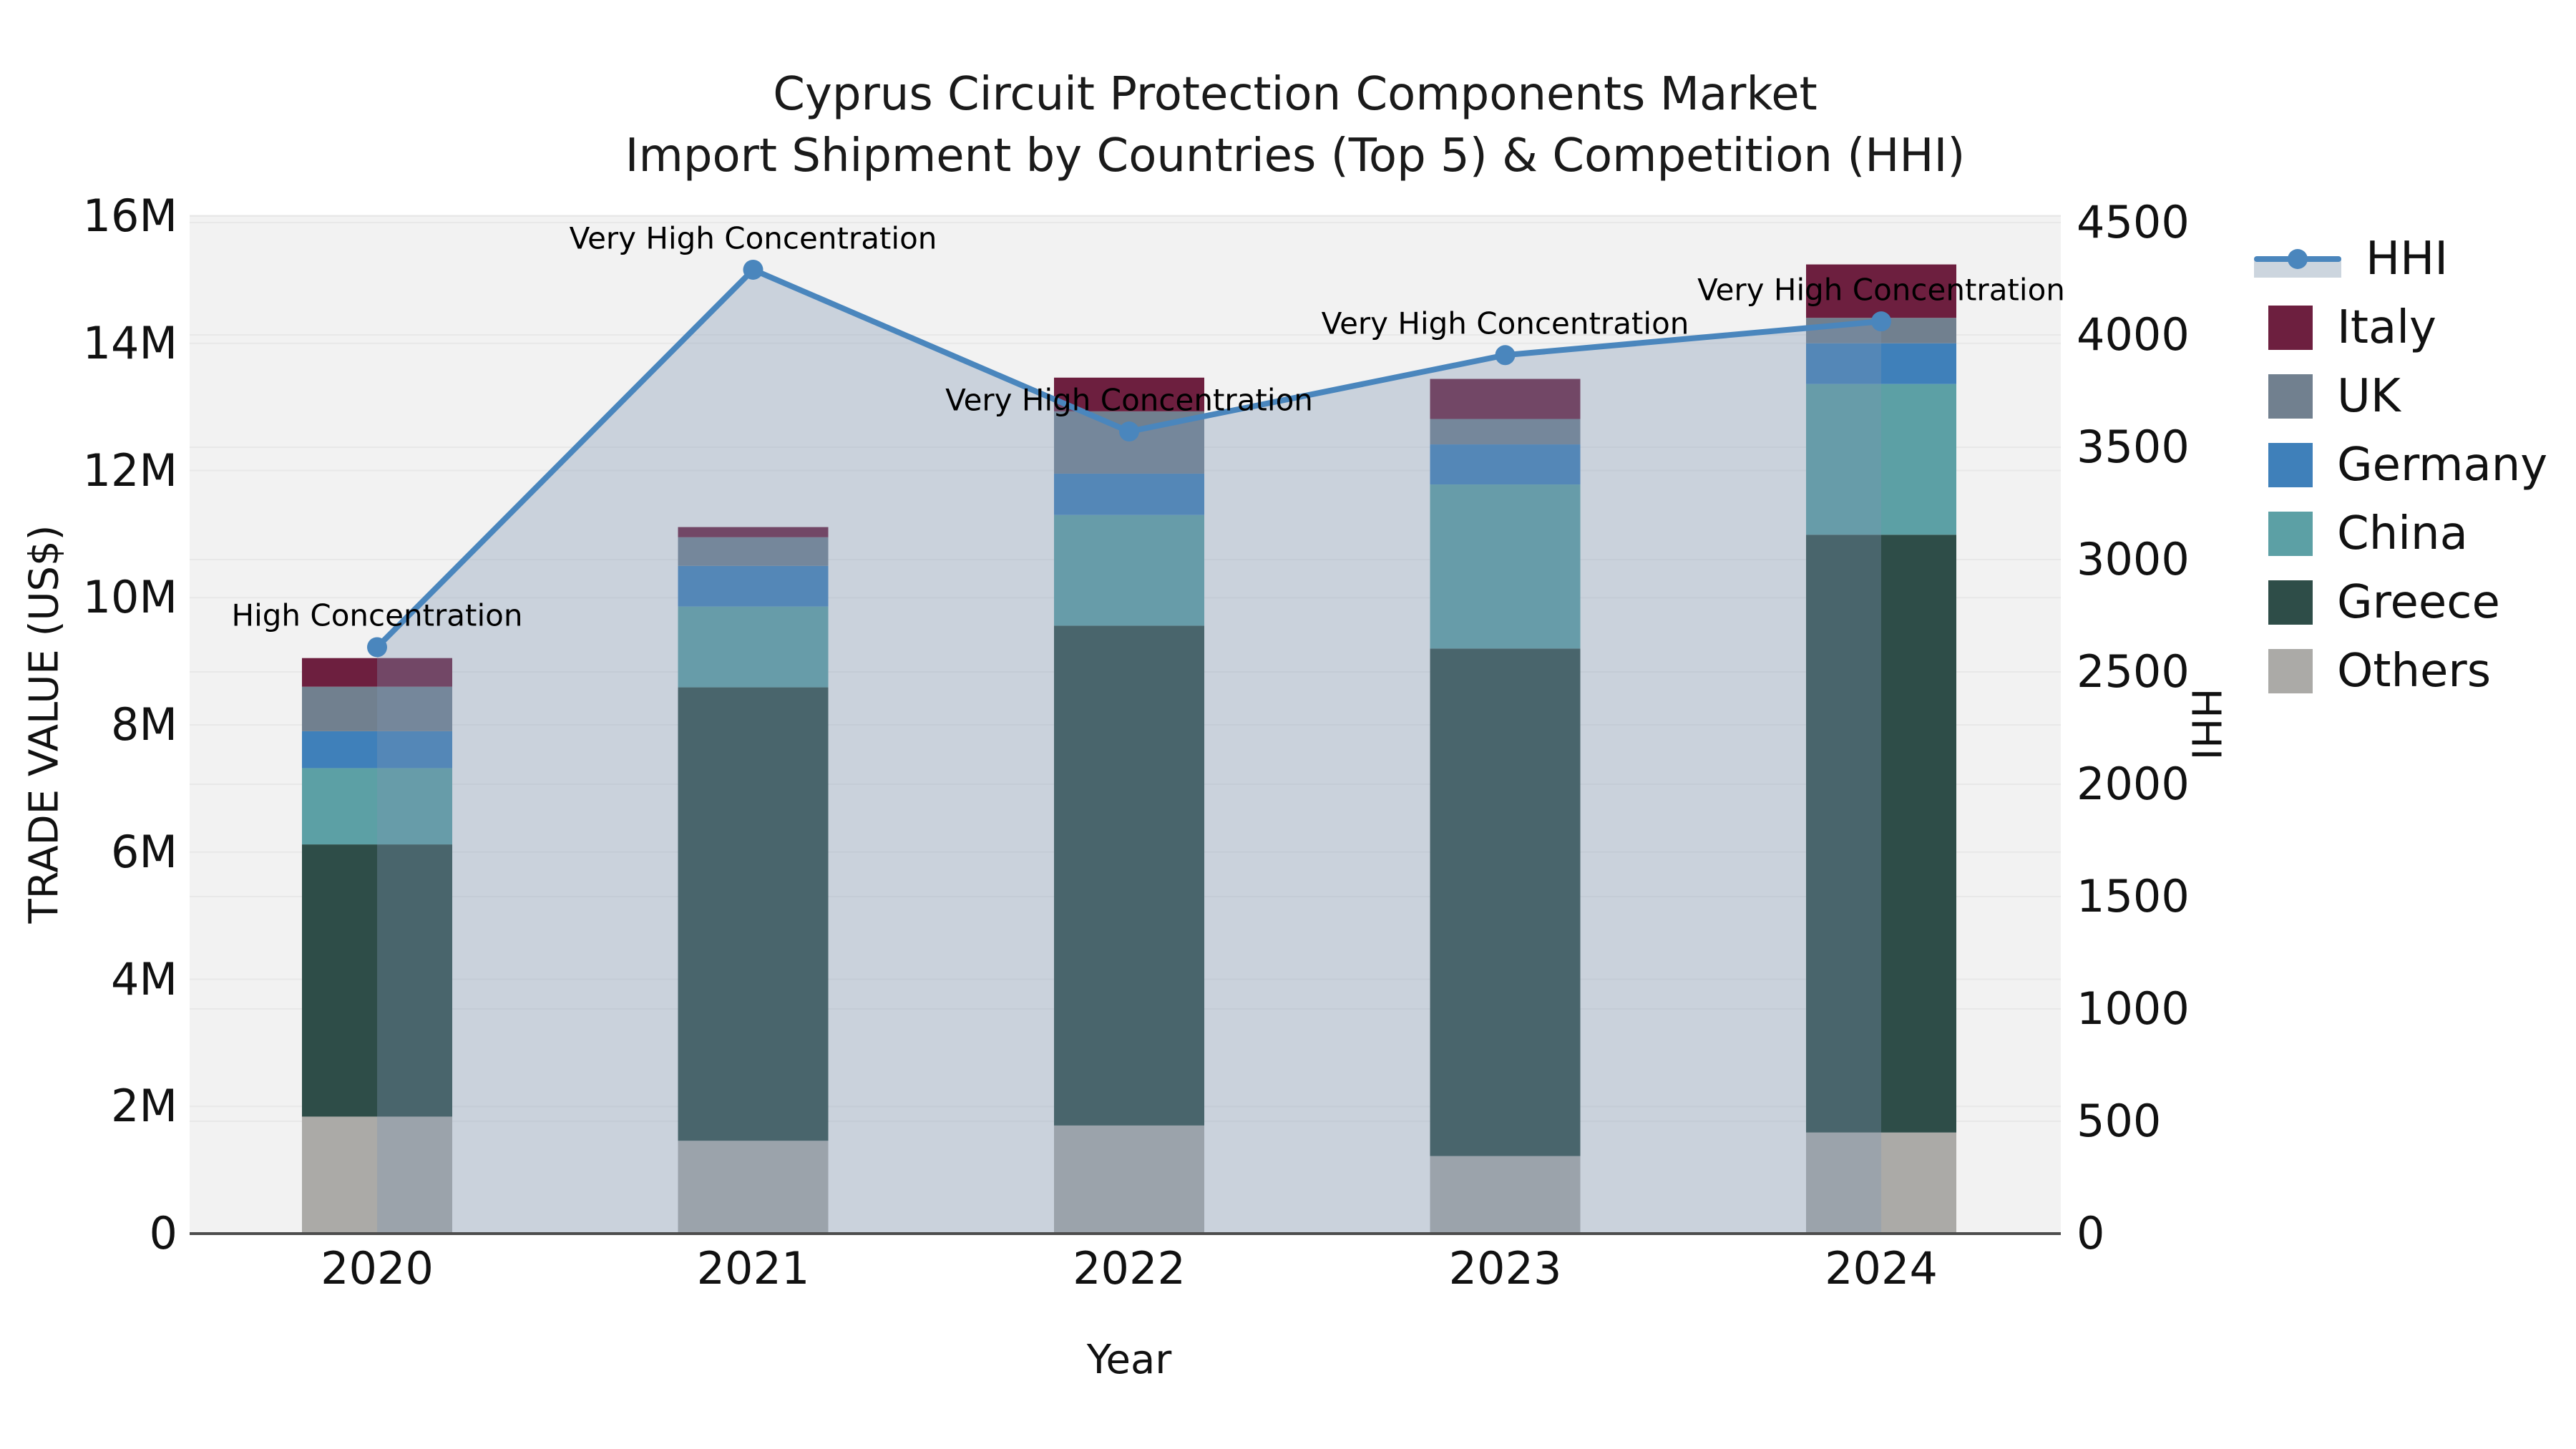 This screenshot has height=1449, width=2576. I want to click on legend-label-germany: Germany, so click(2442, 465).